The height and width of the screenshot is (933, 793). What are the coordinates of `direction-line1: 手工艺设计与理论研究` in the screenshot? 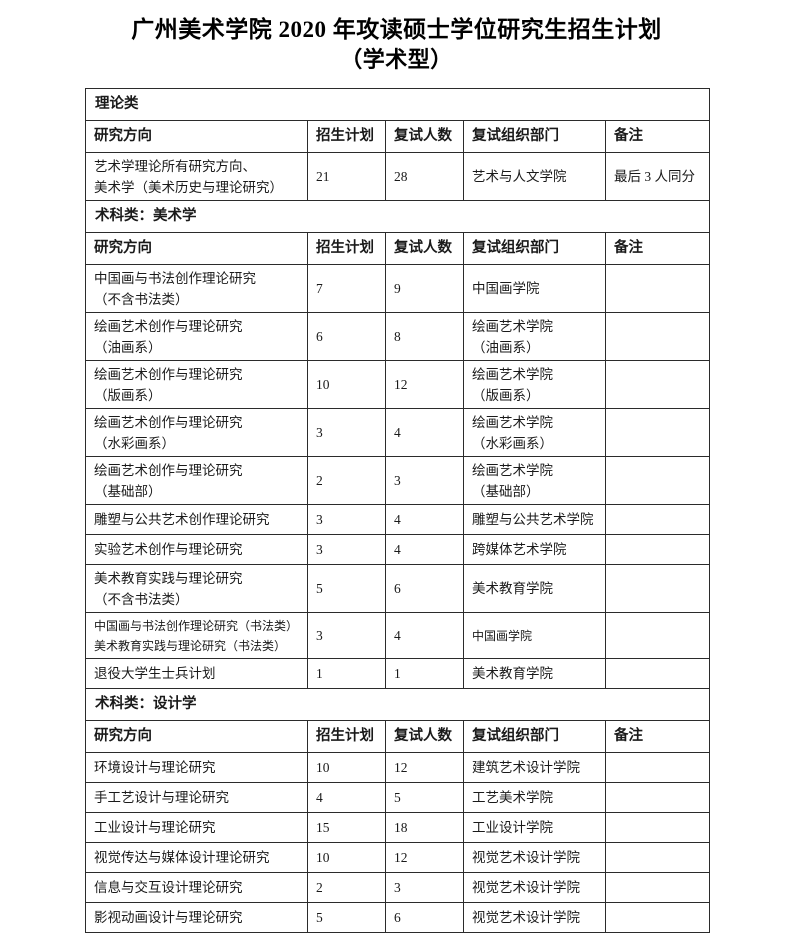 It's located at (161, 797).